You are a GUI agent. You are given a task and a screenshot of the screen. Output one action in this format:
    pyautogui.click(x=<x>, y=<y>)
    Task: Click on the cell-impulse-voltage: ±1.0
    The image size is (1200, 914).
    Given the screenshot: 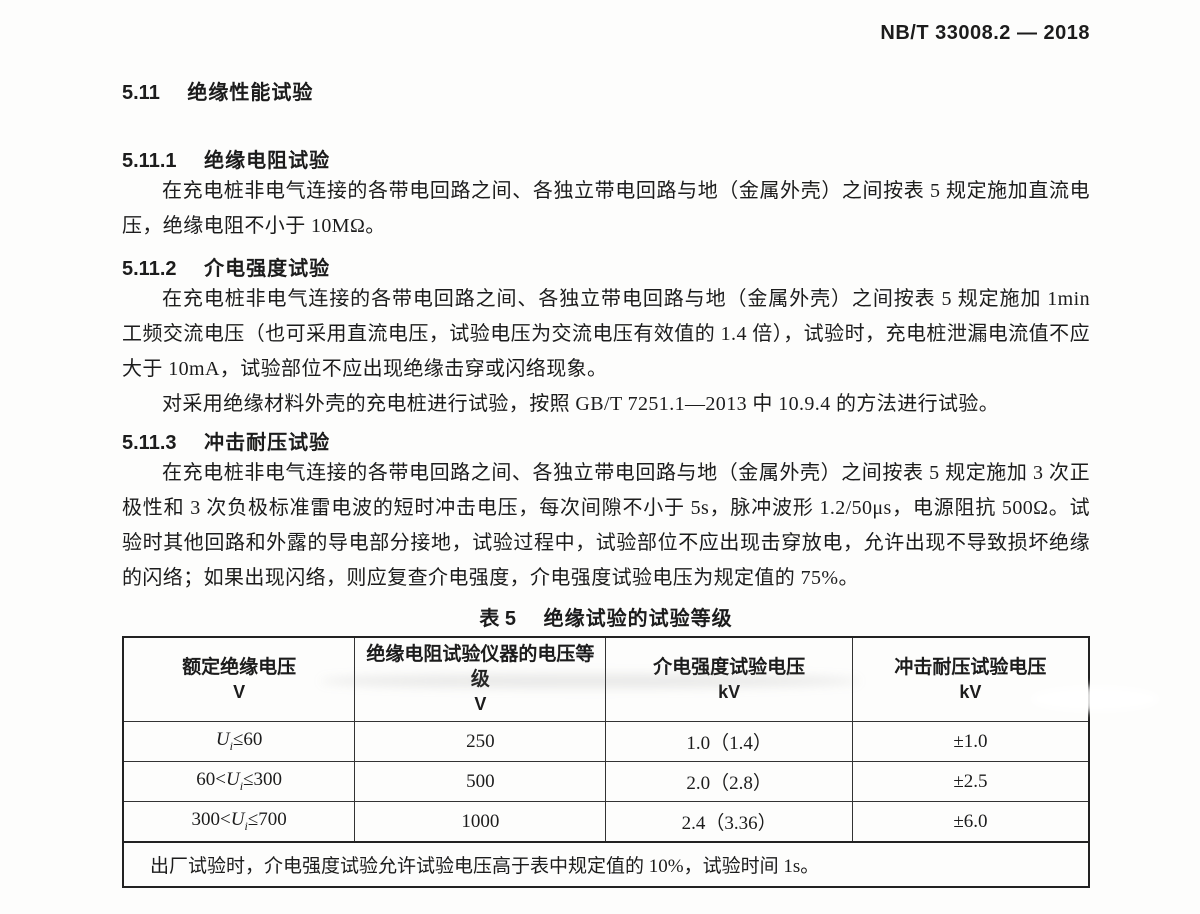 What is the action you would take?
    pyautogui.click(x=970, y=741)
    